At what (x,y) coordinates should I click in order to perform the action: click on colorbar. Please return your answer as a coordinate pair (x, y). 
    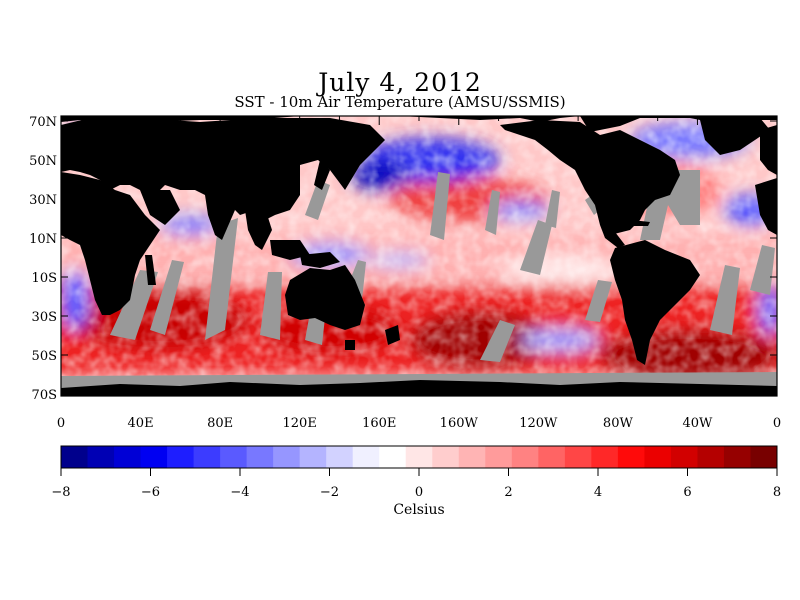
    Looking at the image, I should click on (419, 457).